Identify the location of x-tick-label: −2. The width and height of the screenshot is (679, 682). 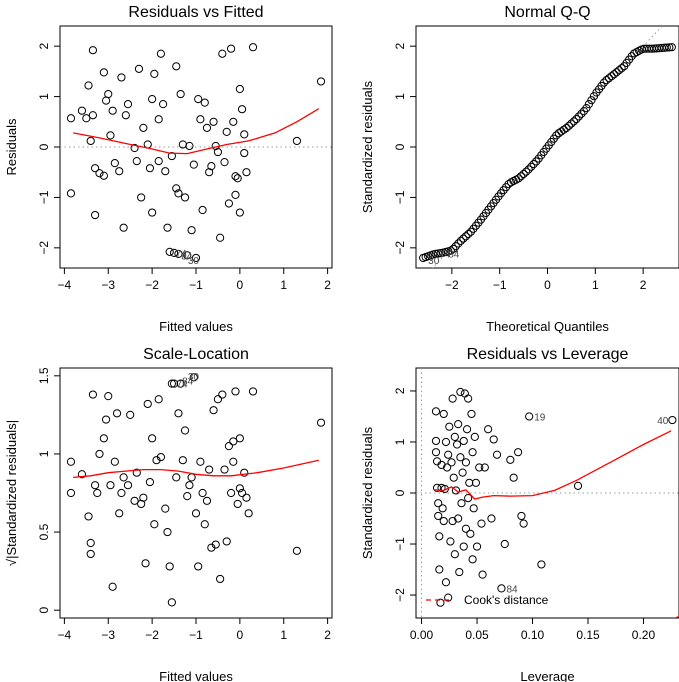
(452, 285).